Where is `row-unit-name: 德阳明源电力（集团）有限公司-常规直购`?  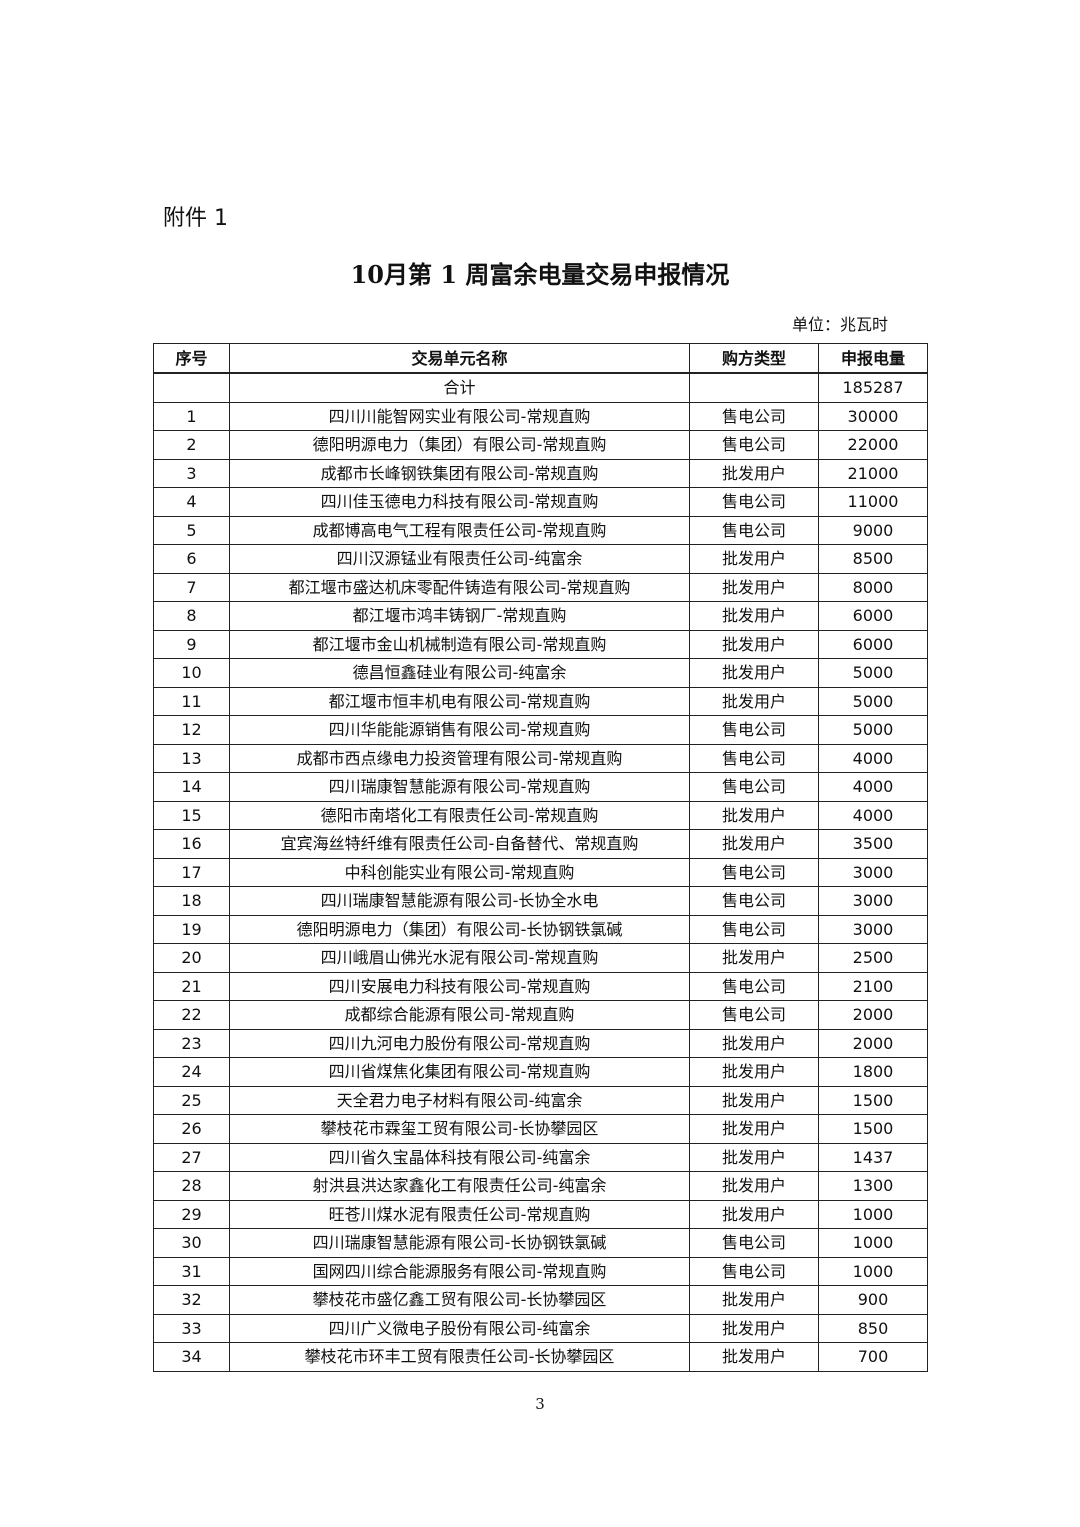
row-unit-name: 德阳明源电力（集团）有限公司-常规直购 is located at coordinates (459, 445).